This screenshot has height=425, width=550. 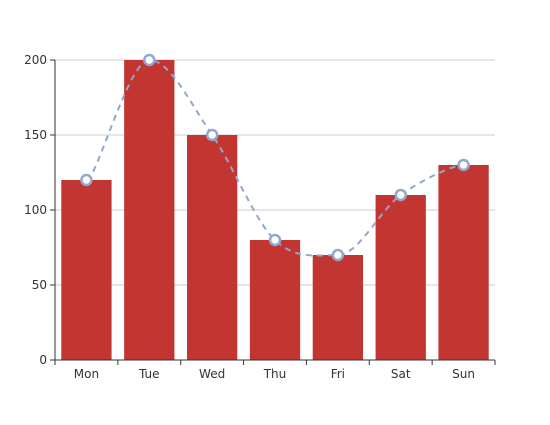 I want to click on y-tick-label: 50, so click(x=39, y=285).